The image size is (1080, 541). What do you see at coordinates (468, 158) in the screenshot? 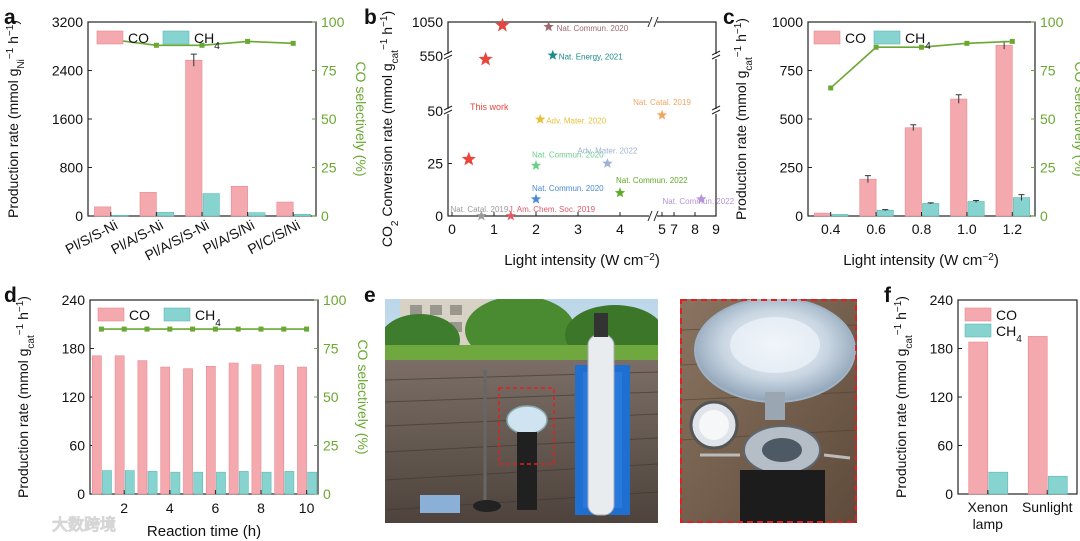
I see `data-point-this-work` at bounding box center [468, 158].